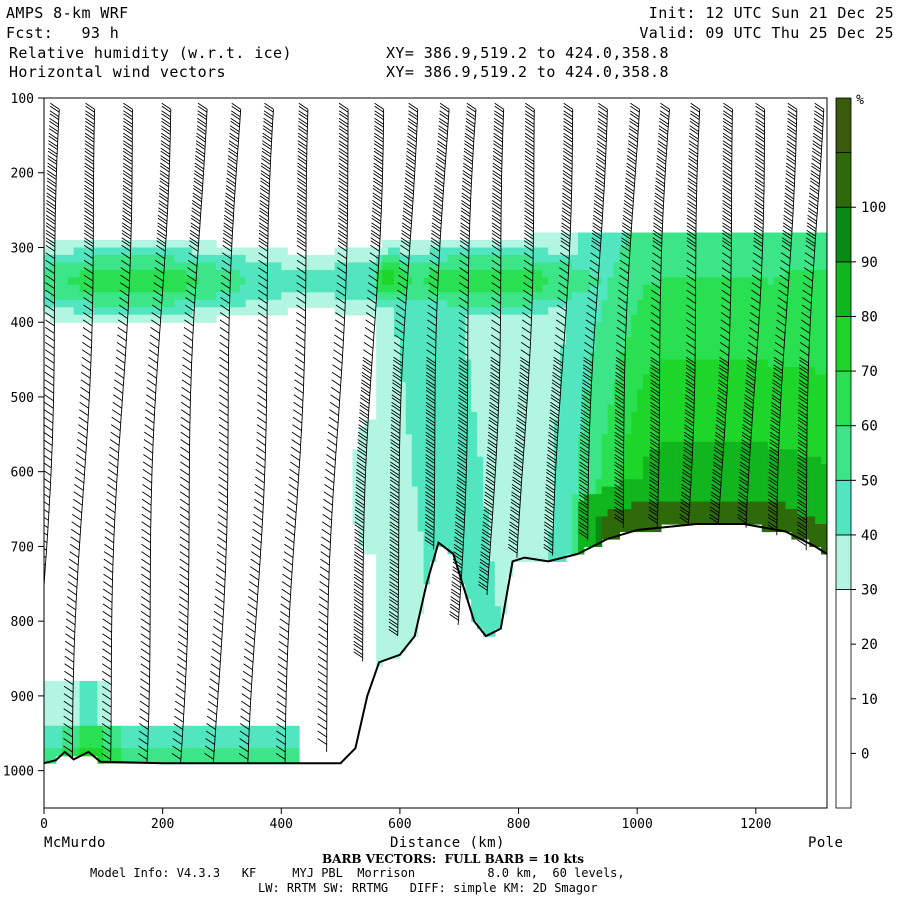  What do you see at coordinates (843, 234) in the screenshot?
I see `colorbar-segment` at bounding box center [843, 234].